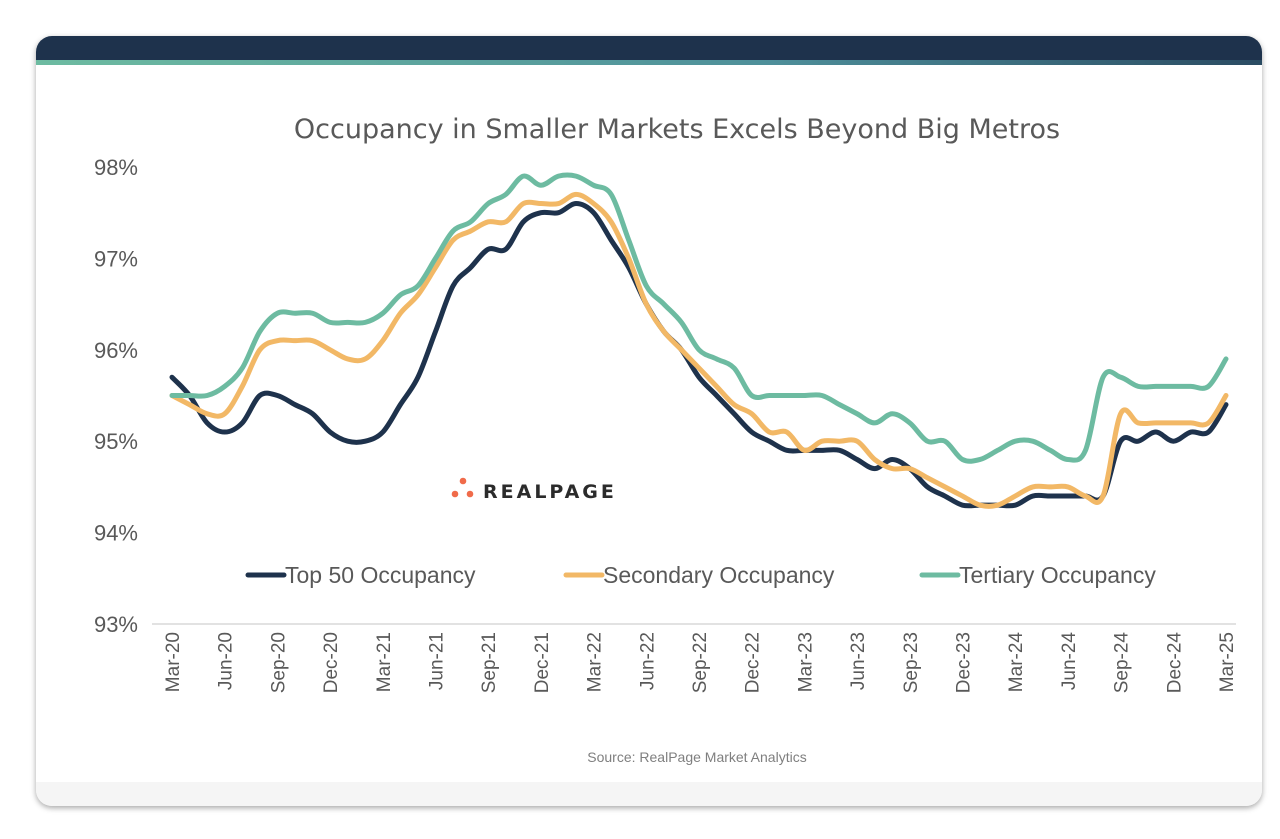 This screenshot has width=1280, height=839. Describe the element at coordinates (116, 441) in the screenshot. I see `y-tick-label: 95%` at that location.